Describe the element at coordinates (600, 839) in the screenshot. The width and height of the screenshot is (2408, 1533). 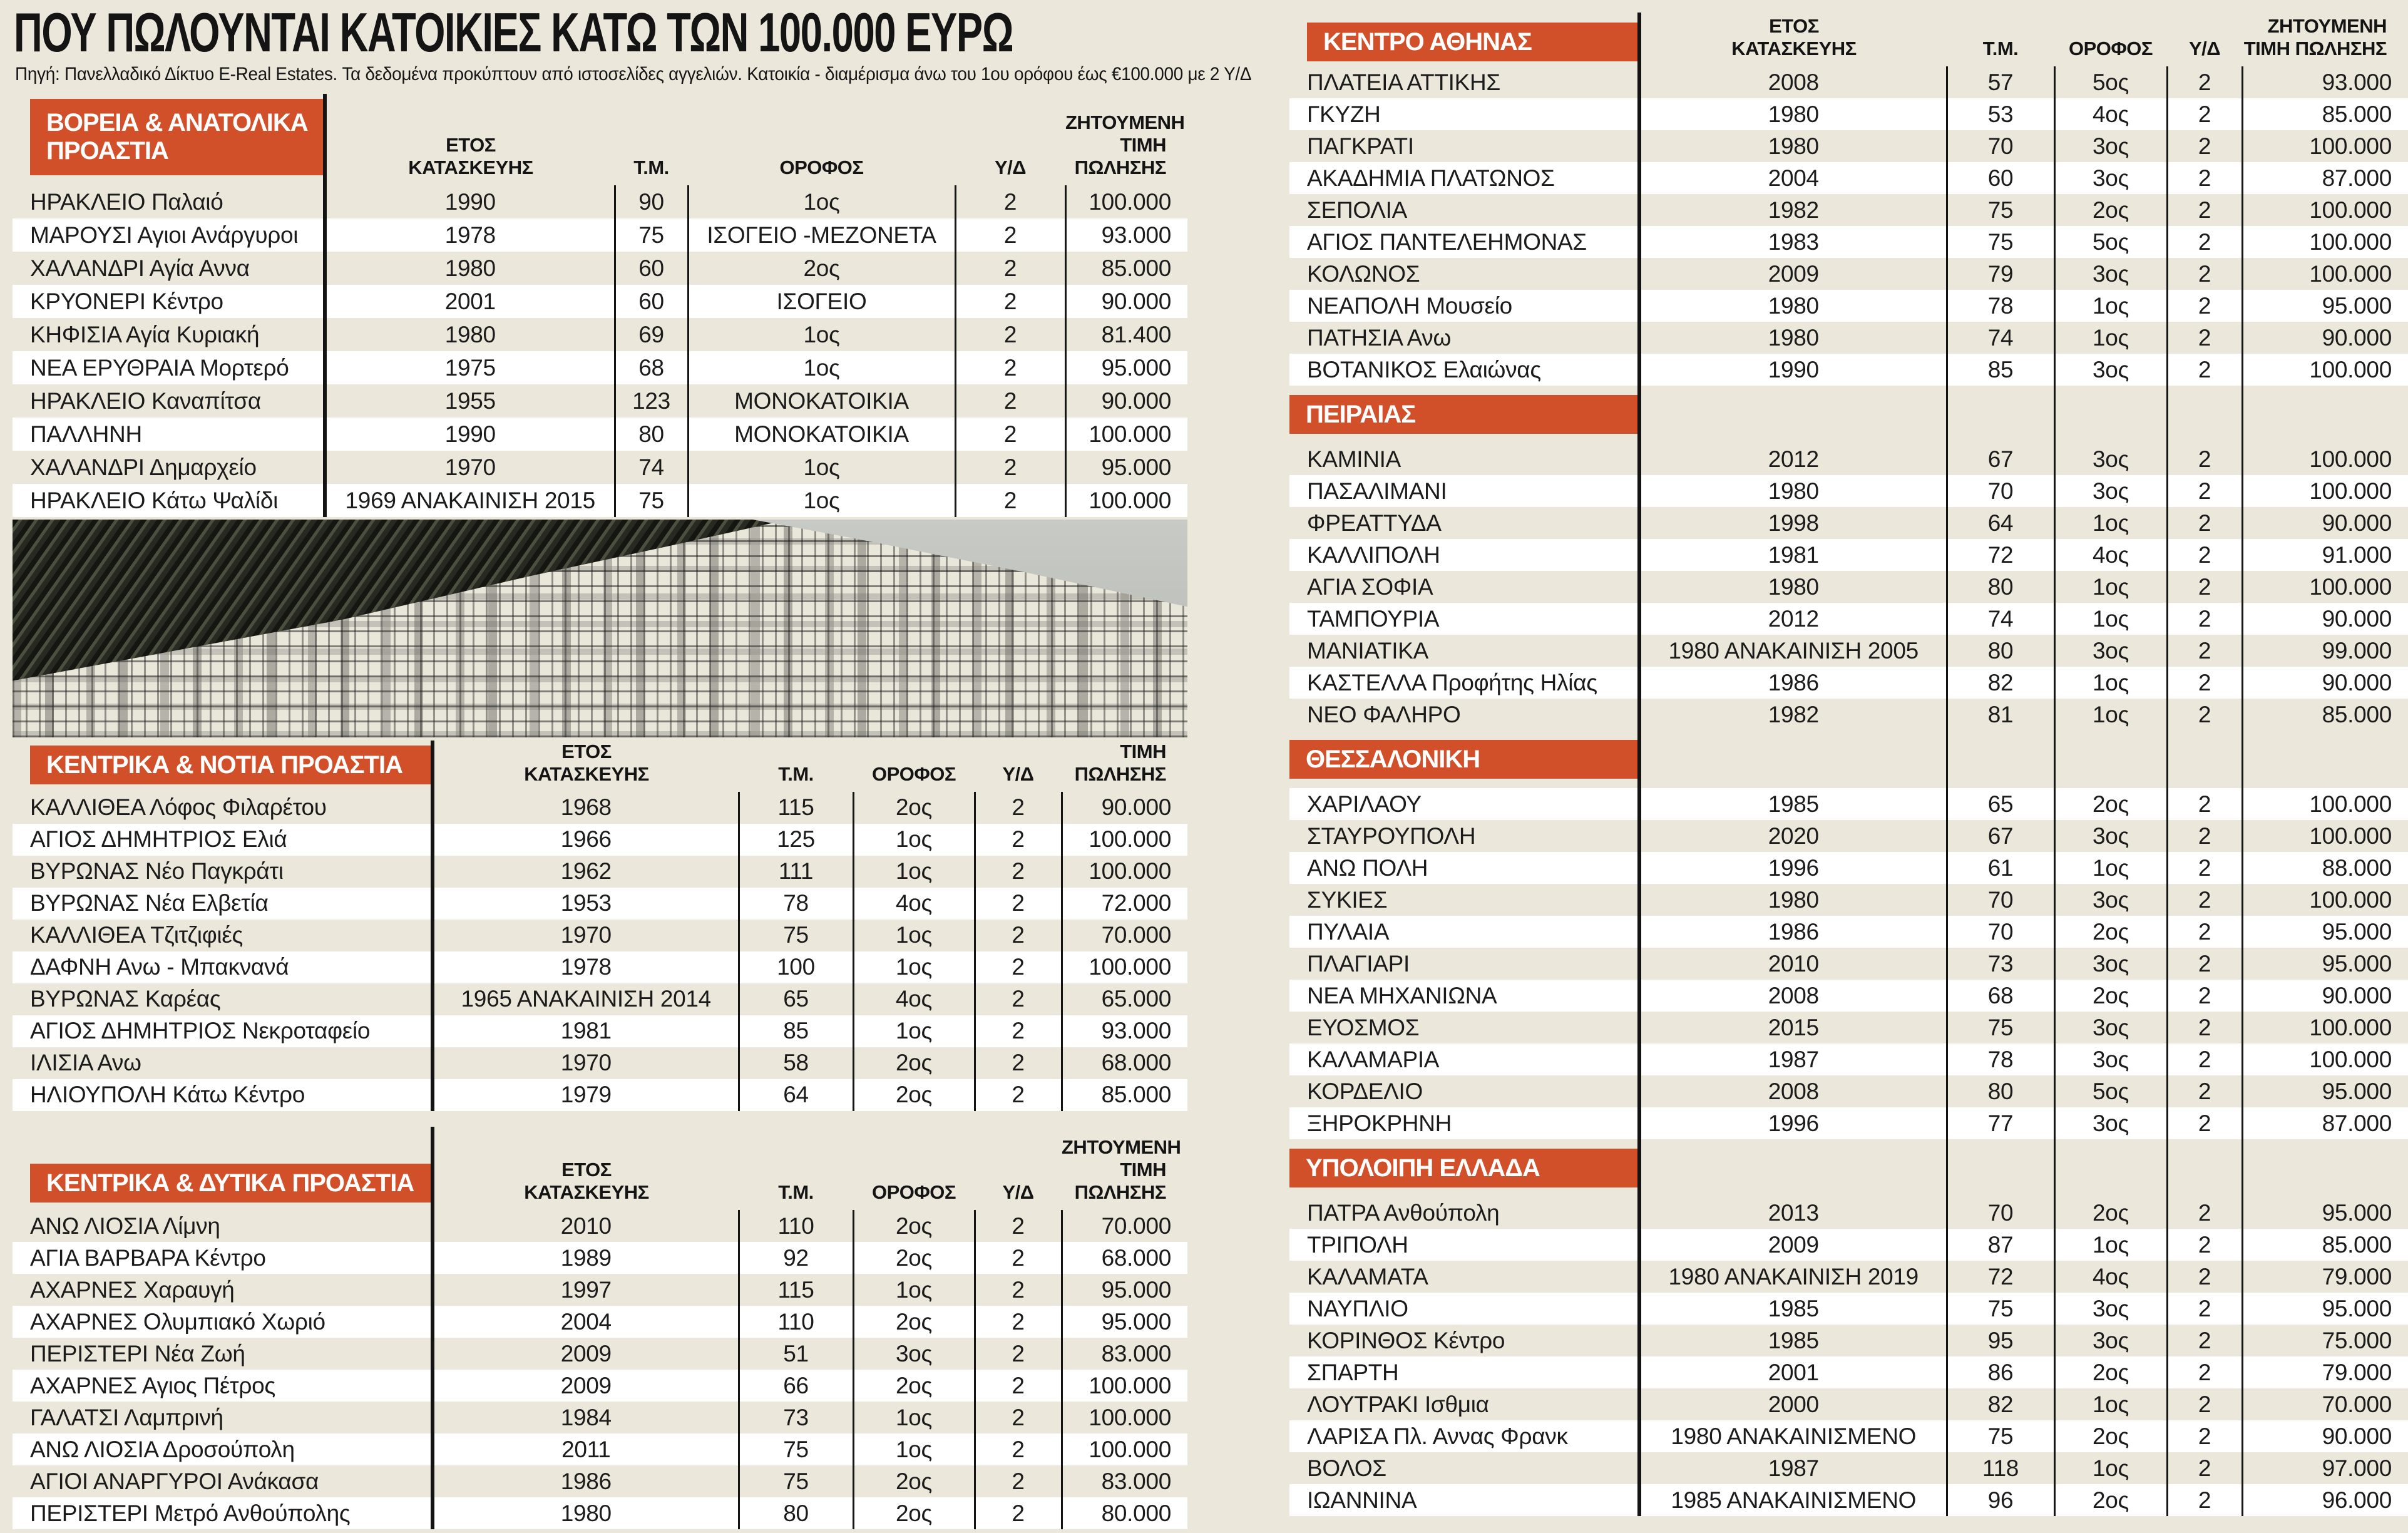
I see `table-row: ΑΓΙΟΣ ΔΗΜΗΤΡΙΟΣ Ελιά 1966 125 1ος 2 100.000` at that location.